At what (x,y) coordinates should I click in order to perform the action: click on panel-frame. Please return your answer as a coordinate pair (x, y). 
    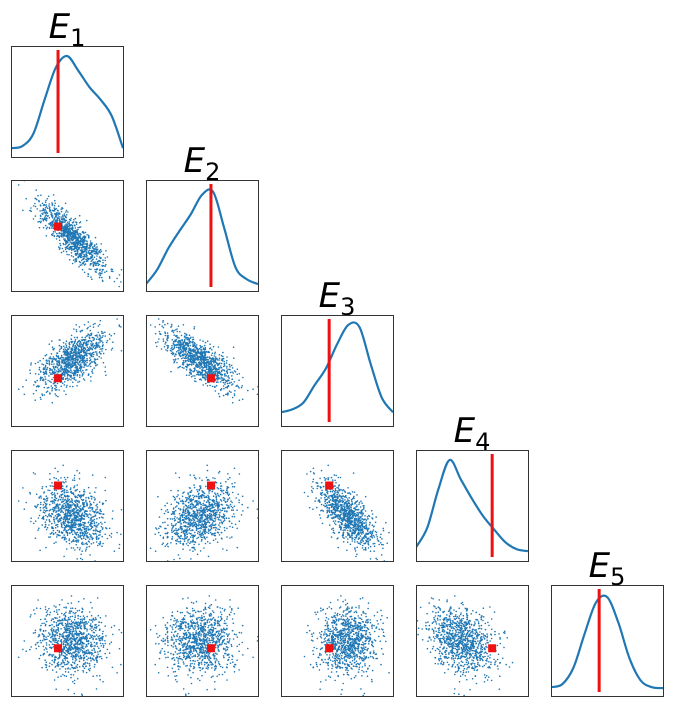
    Looking at the image, I should click on (202, 371).